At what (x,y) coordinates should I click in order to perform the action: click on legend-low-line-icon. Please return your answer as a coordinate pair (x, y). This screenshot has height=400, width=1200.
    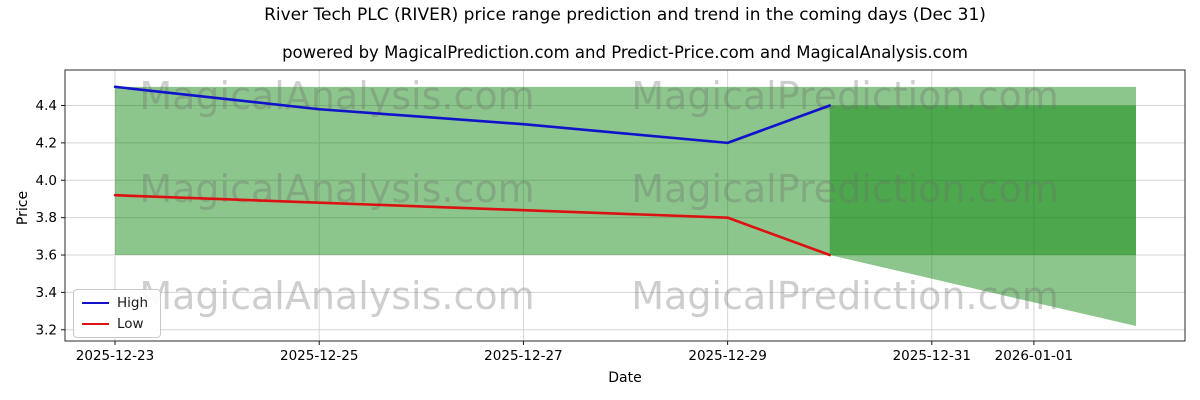
    Looking at the image, I should click on (95, 324).